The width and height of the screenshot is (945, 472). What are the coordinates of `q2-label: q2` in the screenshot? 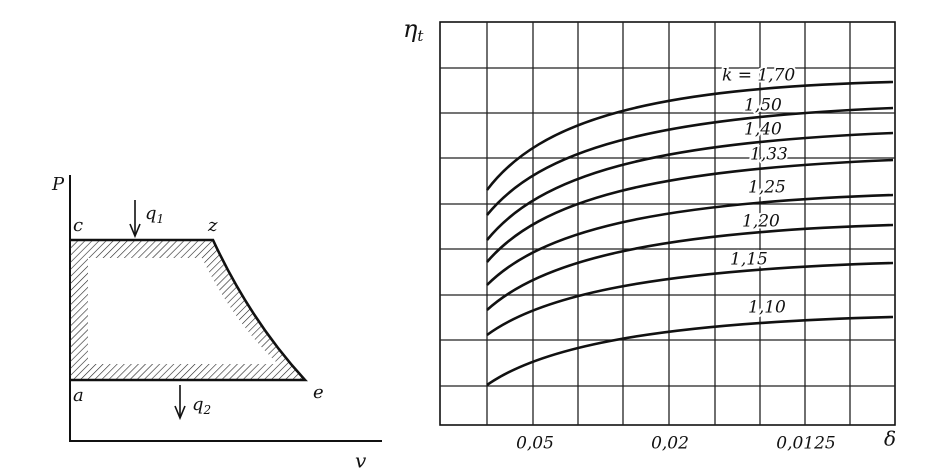 It's located at (201, 405).